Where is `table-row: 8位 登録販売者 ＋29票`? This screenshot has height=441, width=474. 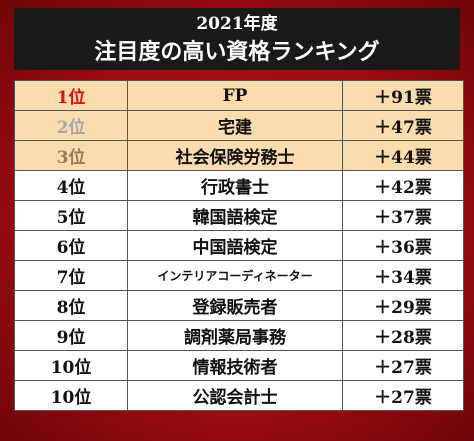 table-row: 8位 登録販売者 ＋29票 is located at coordinates (239, 305).